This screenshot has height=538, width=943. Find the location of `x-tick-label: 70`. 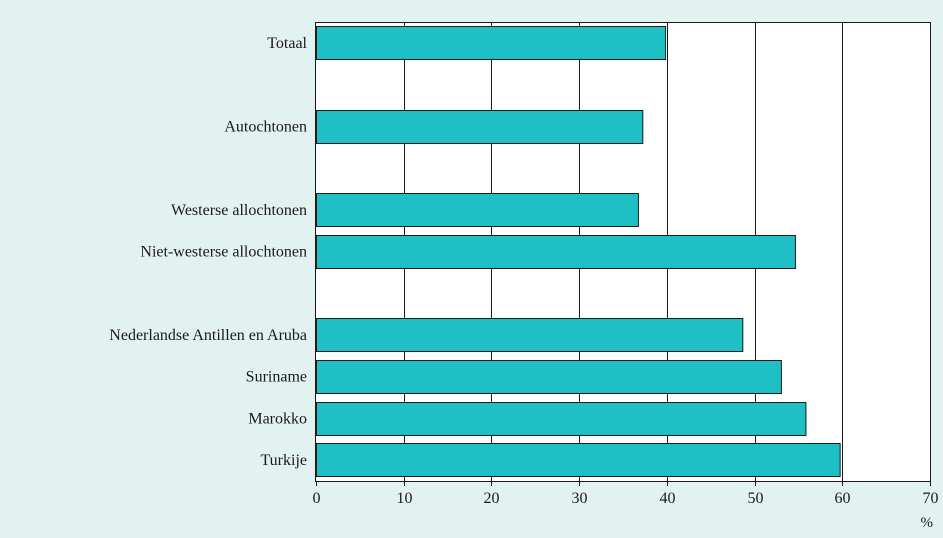

x-tick-label: 70 is located at coordinates (931, 498).